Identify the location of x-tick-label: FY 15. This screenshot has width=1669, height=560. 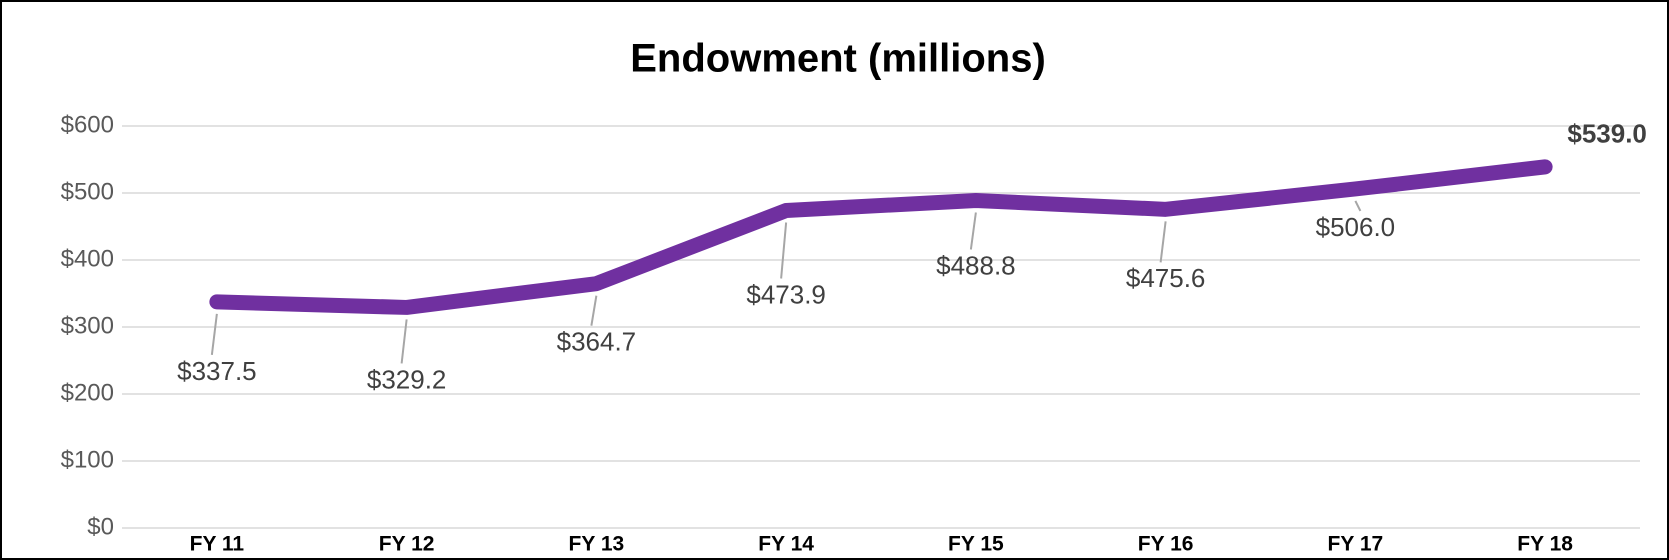
(976, 544).